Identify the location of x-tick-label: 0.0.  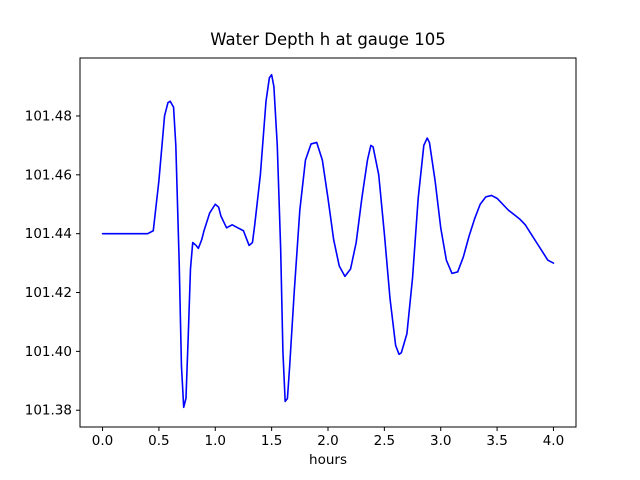
(102, 441).